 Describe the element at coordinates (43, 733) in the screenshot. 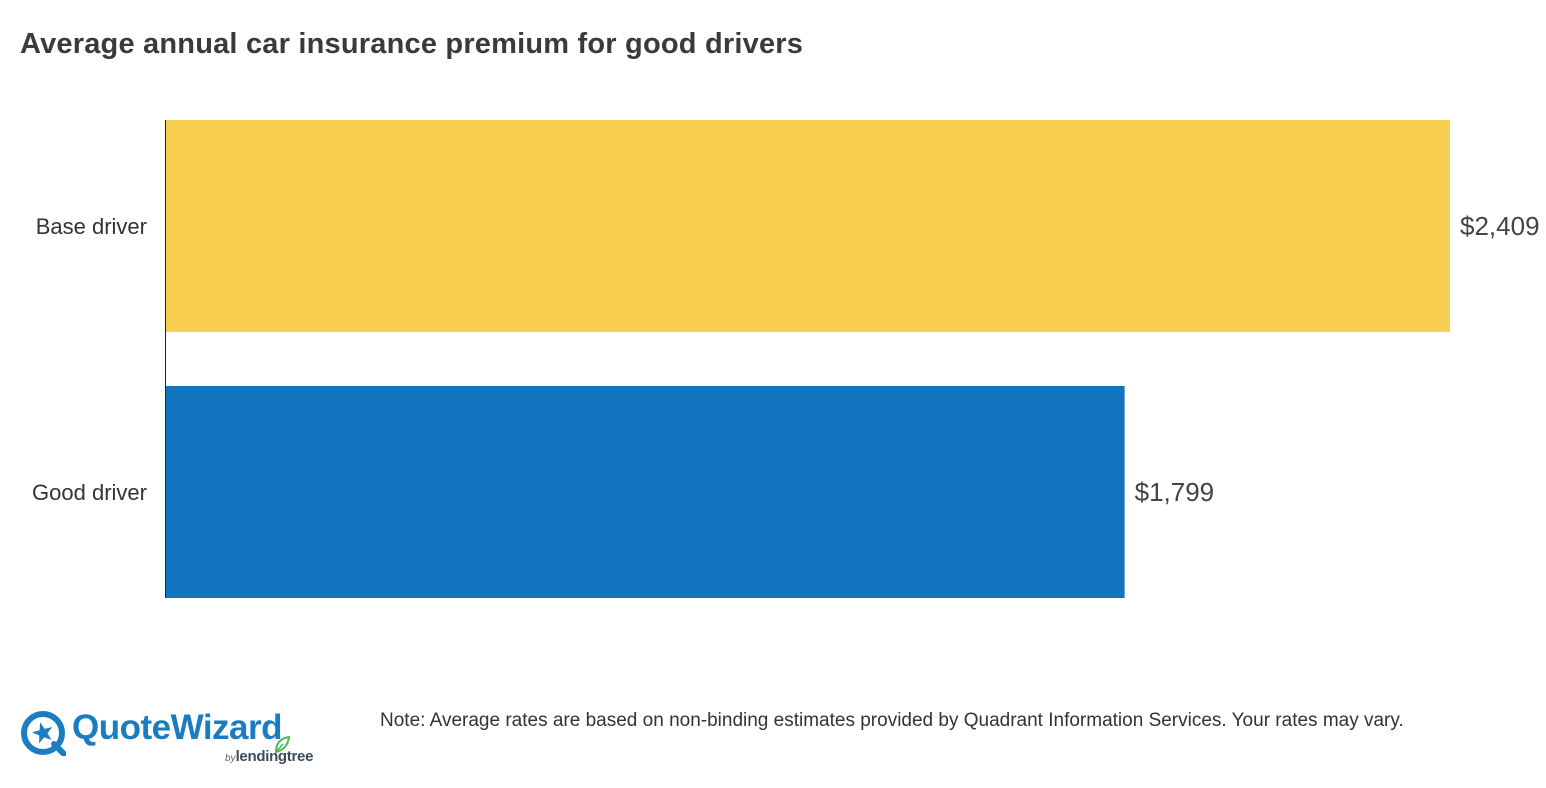

I see `star-circle-icon` at that location.